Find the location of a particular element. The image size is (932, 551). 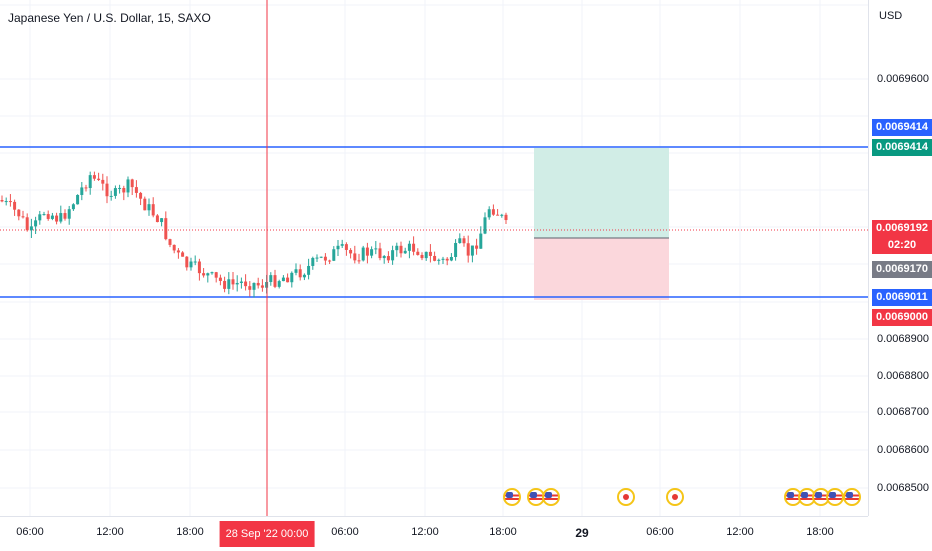

last-price-tag: 0.0069192 is located at coordinates (902, 228).